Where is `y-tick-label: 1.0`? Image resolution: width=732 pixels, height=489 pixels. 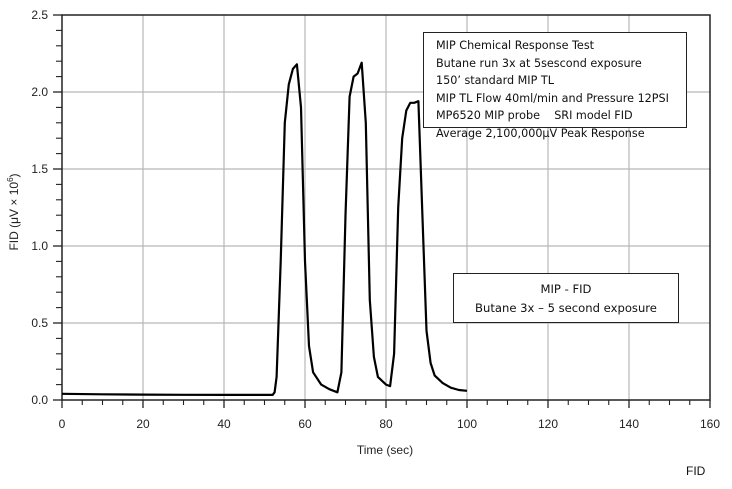 y-tick-label: 1.0 is located at coordinates (39, 246).